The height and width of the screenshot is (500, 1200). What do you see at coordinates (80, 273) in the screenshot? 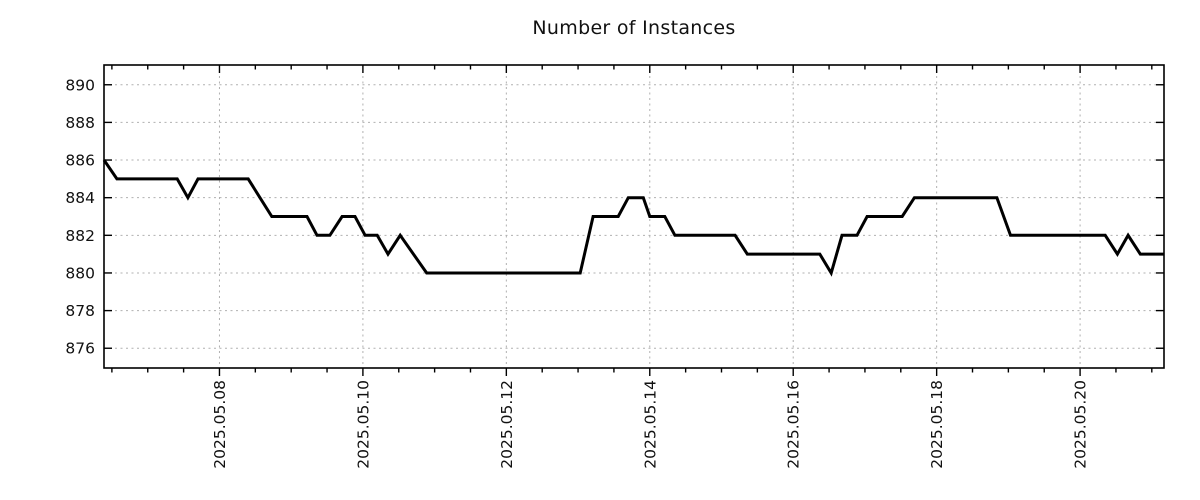
I see `y-tick-label: 880` at bounding box center [80, 273].